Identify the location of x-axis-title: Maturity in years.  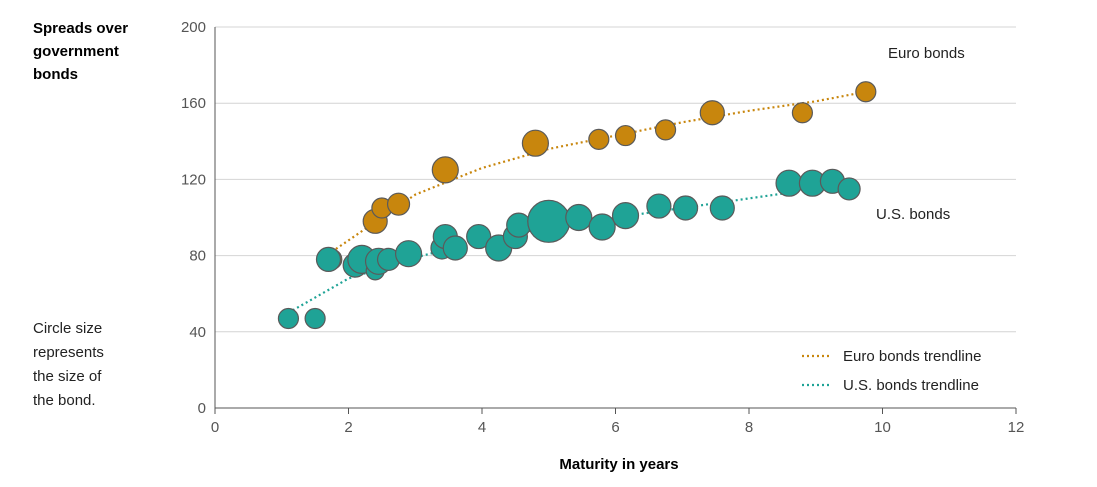
(618, 464).